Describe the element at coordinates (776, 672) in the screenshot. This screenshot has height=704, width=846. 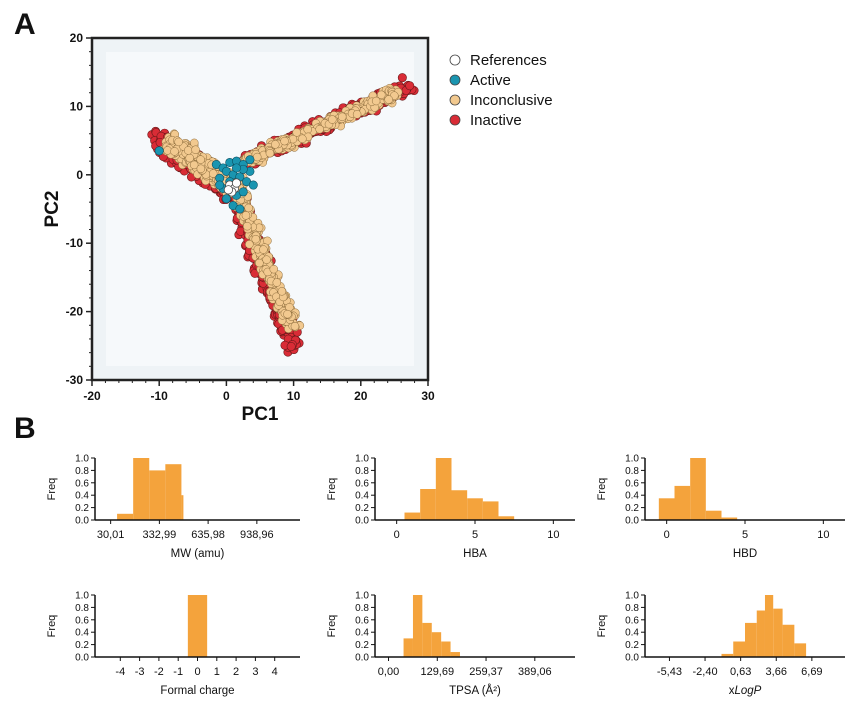
I see `x-tick-label: 3,66` at that location.